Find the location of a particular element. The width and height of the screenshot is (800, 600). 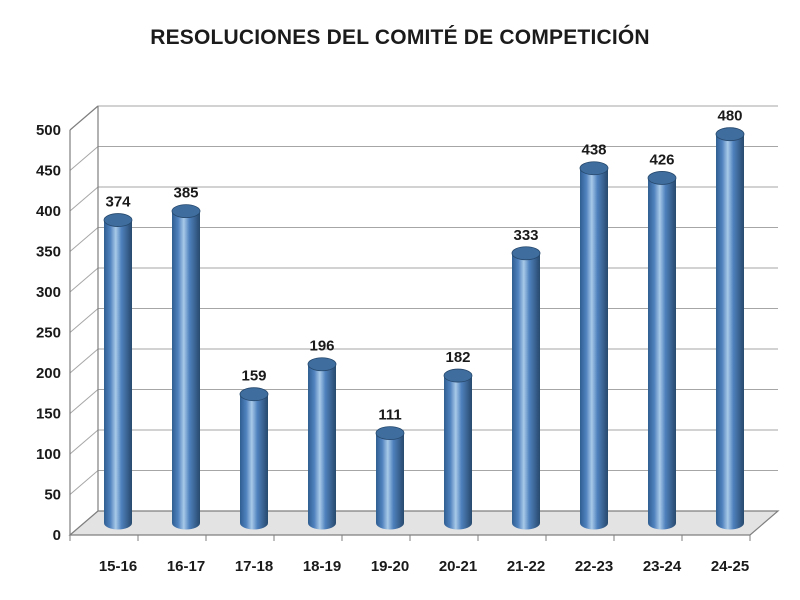

y-tick-label: 100 is located at coordinates (48, 454).